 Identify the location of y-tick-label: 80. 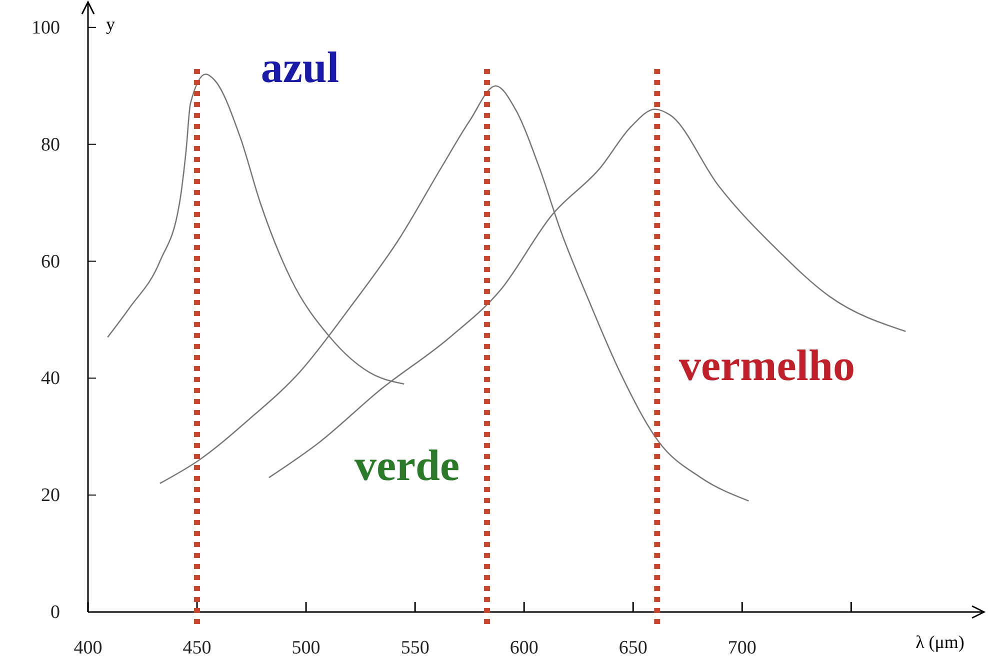
(50, 145).